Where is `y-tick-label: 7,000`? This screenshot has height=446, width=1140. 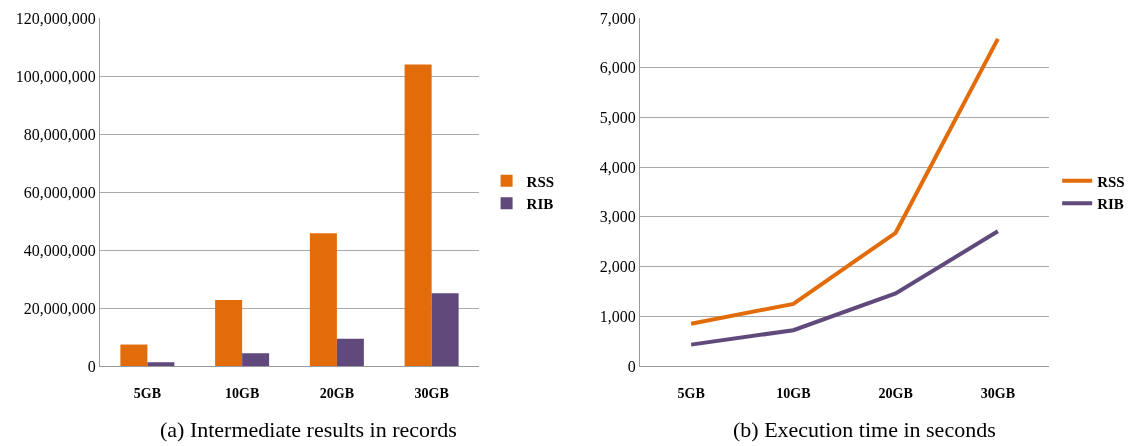
y-tick-label: 7,000 is located at coordinates (617, 18).